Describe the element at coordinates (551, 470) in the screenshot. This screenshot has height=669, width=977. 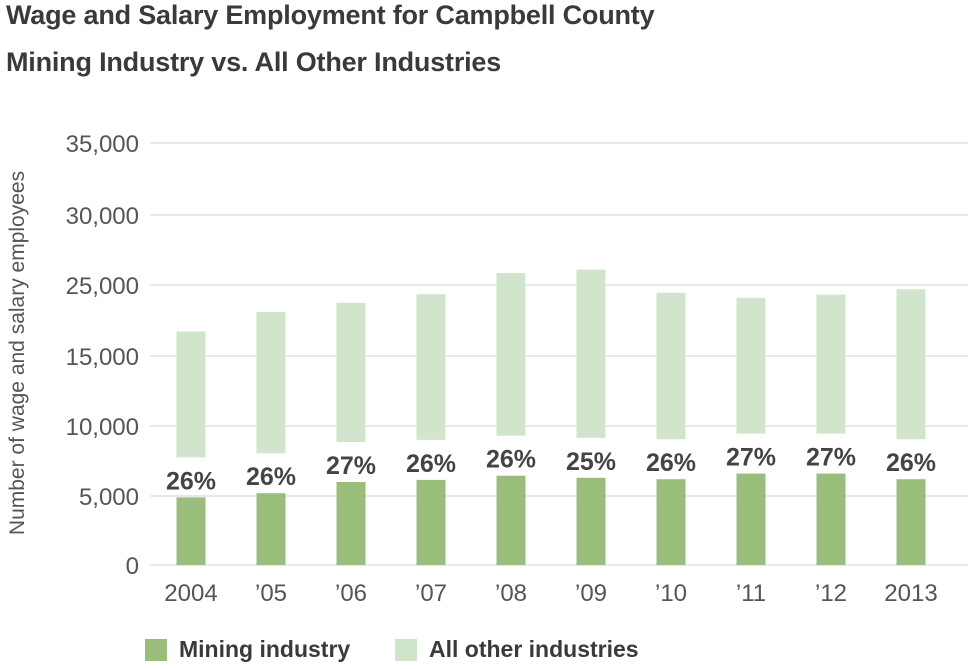
I see `data-labels: 26% 26% 27% 26% 26% 25% 26% 27% 27% 26%` at that location.